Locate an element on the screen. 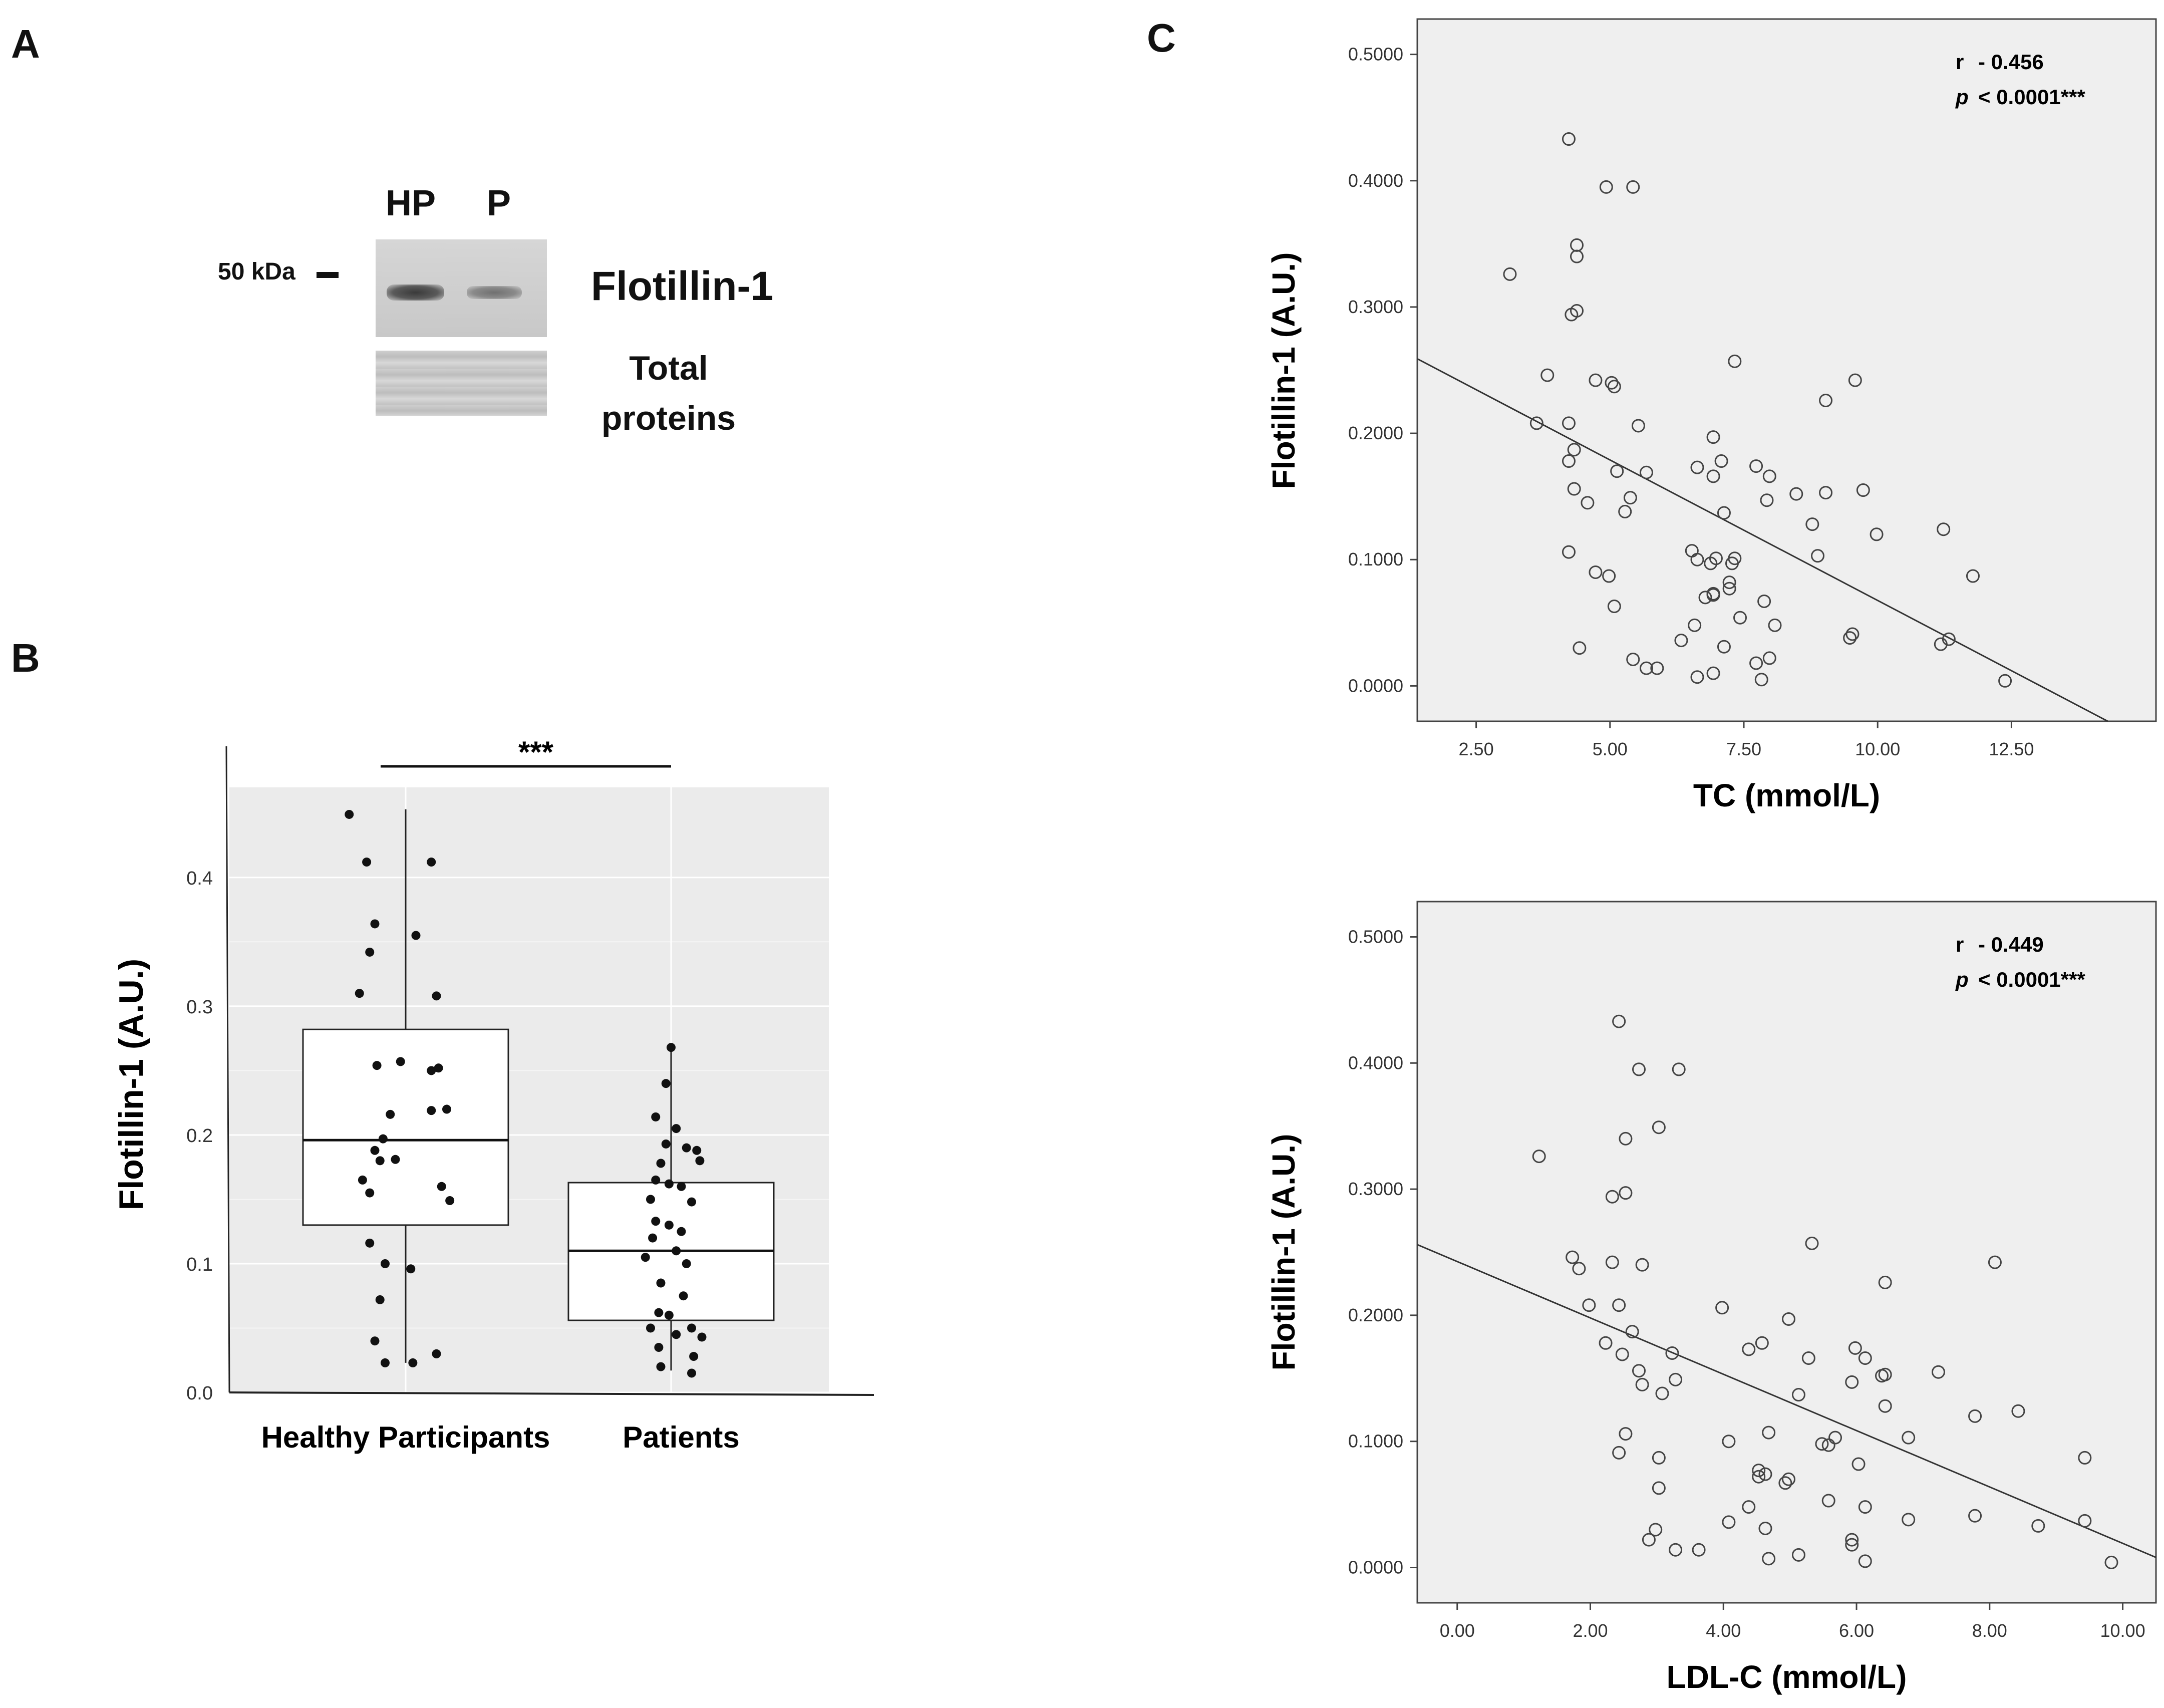 Image resolution: width=2164 pixels, height=1708 pixels. loading-label-line2: proteins is located at coordinates (668, 418).